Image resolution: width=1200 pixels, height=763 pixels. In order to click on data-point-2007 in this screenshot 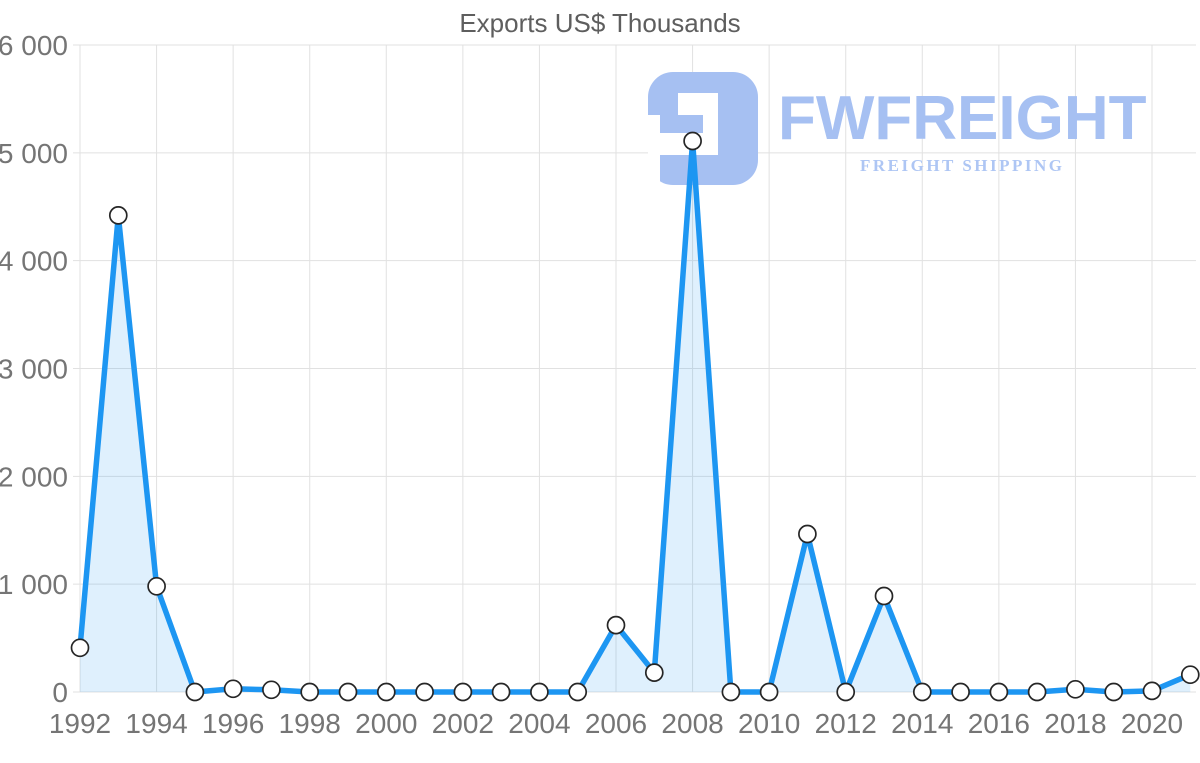, I will do `click(654, 672)`.